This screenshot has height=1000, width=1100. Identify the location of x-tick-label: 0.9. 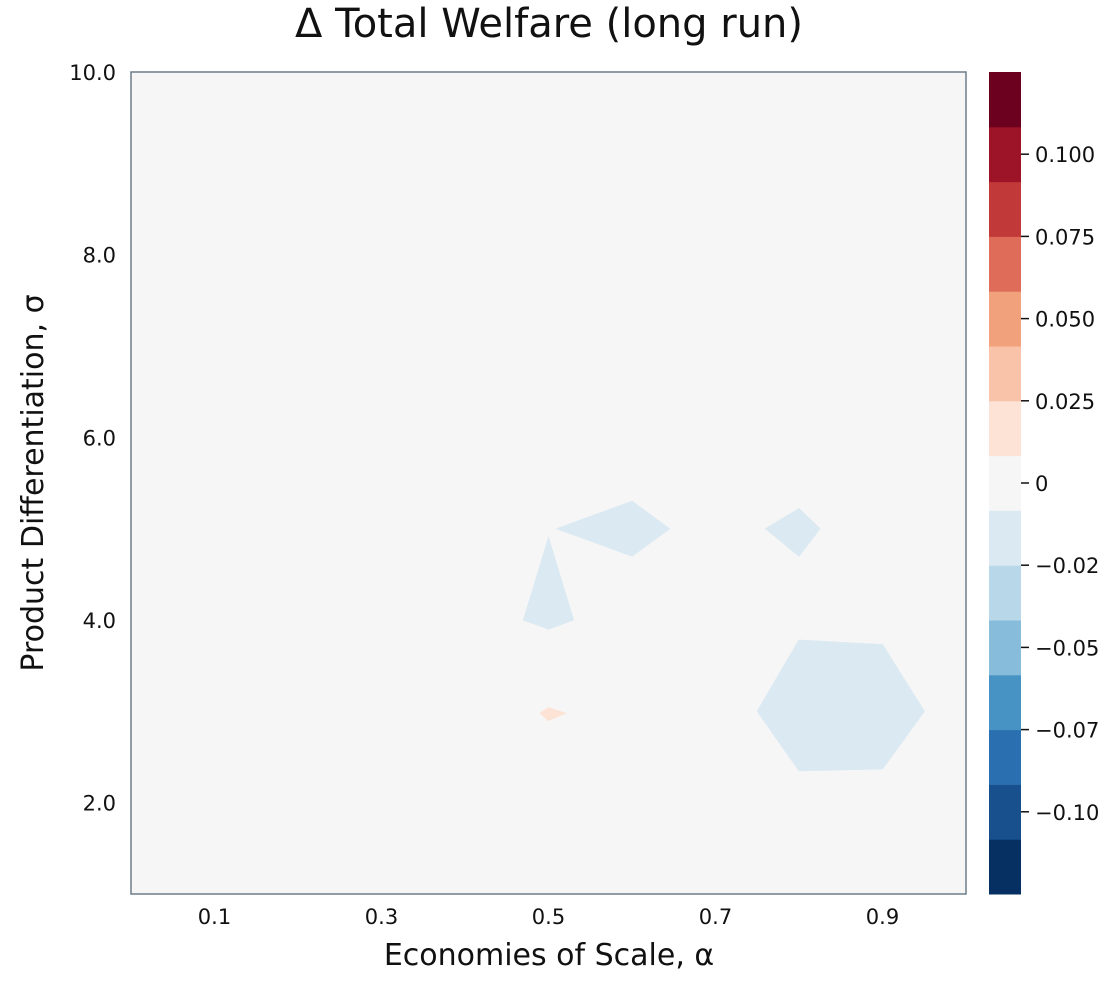
(882, 917).